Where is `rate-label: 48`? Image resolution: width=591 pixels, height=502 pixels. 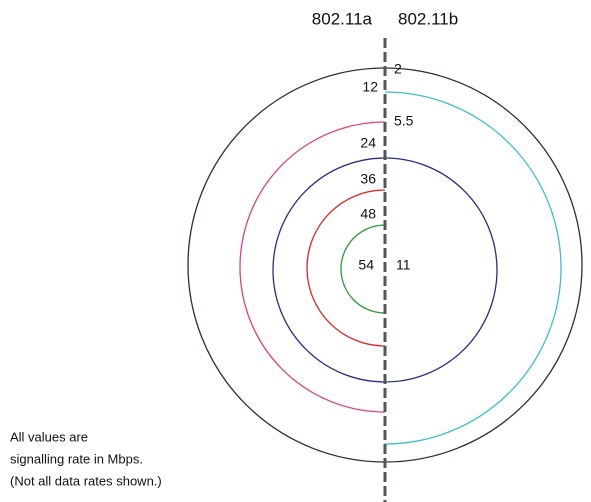 rate-label: 48 is located at coordinates (368, 214).